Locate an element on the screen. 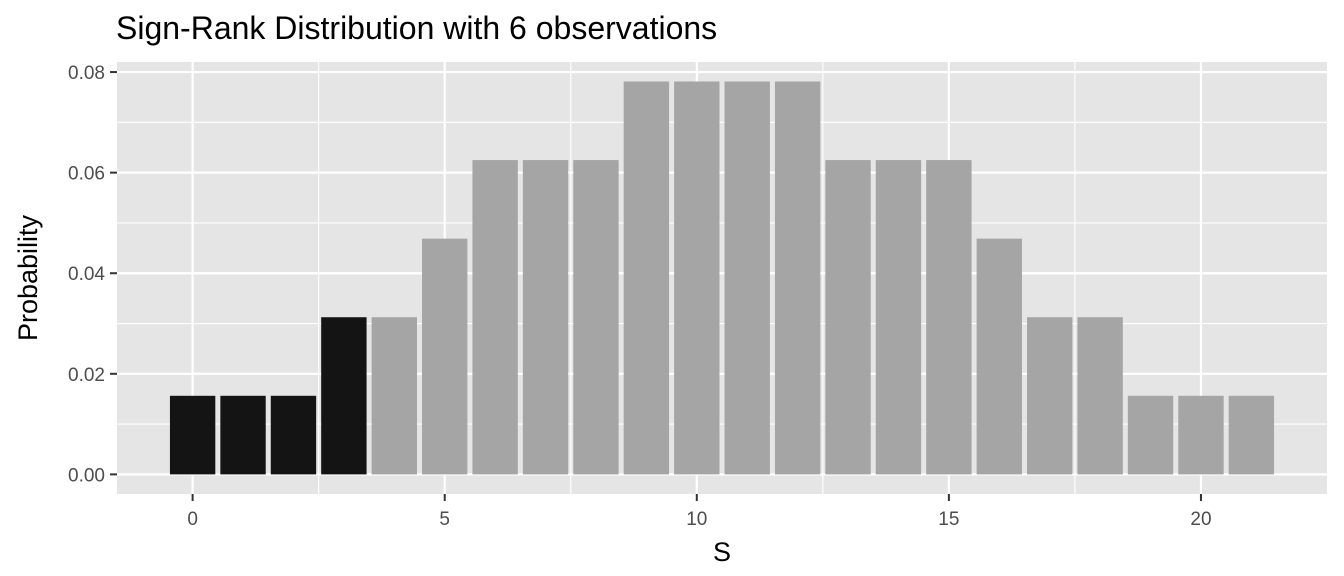 The height and width of the screenshot is (576, 1344). x-tick-label: 10 is located at coordinates (696, 519).